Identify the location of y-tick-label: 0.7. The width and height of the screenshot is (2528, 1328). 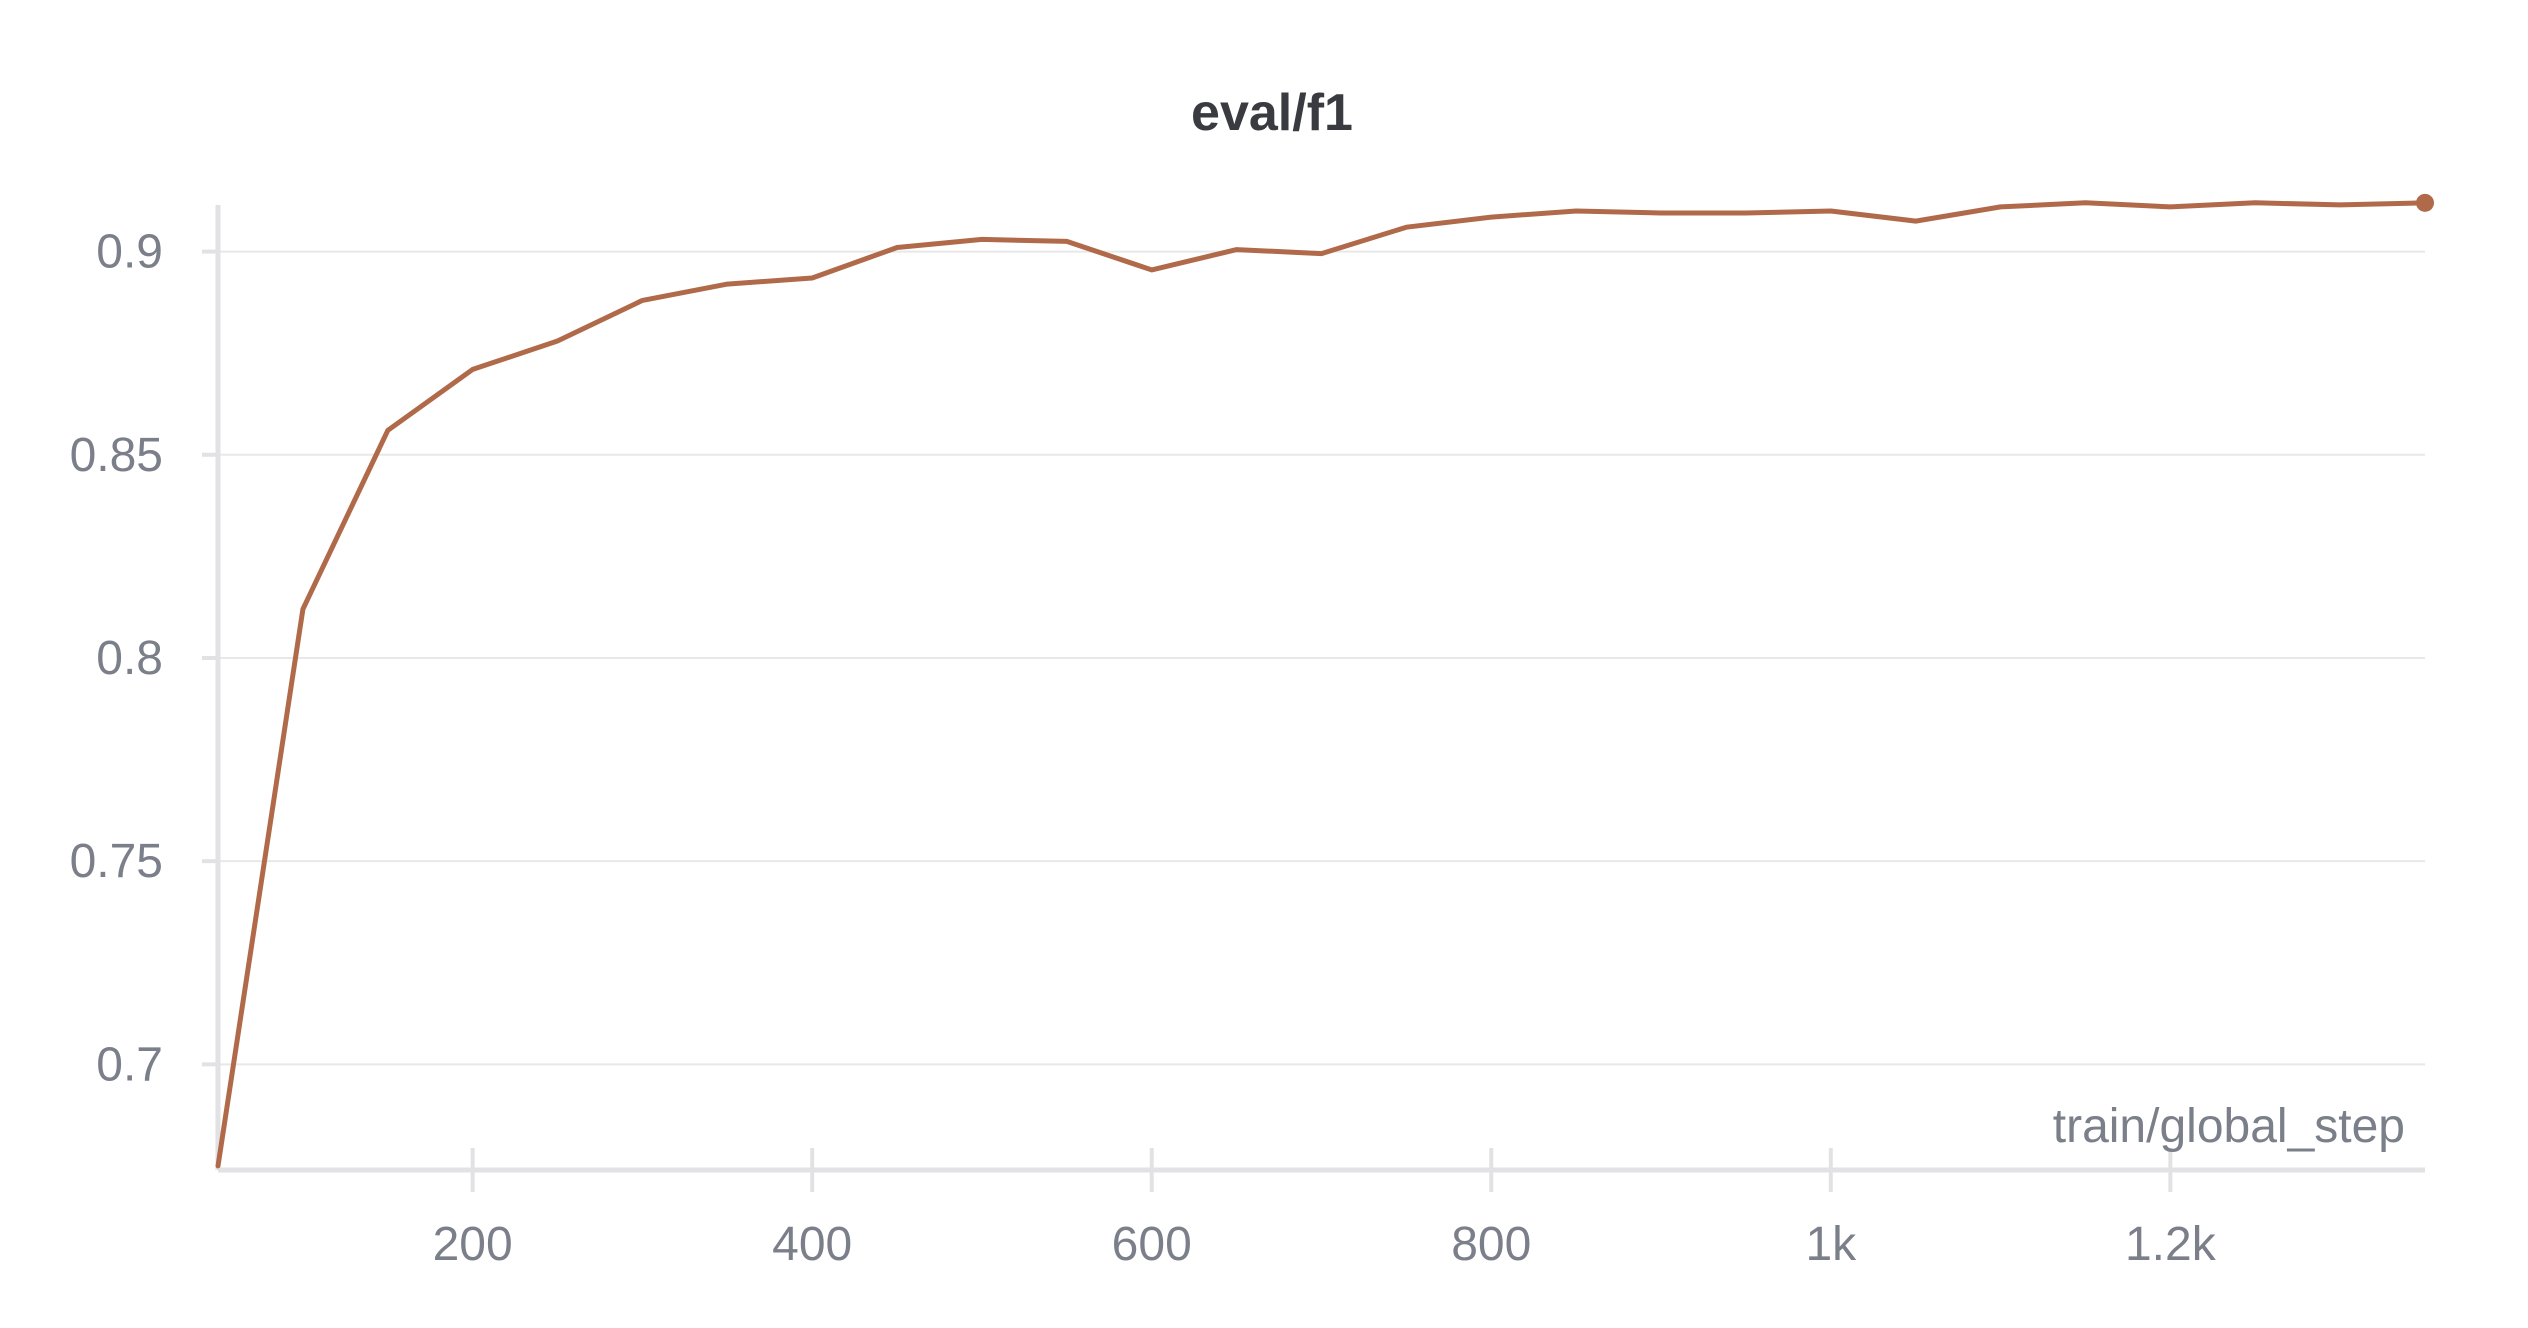
(129, 1064).